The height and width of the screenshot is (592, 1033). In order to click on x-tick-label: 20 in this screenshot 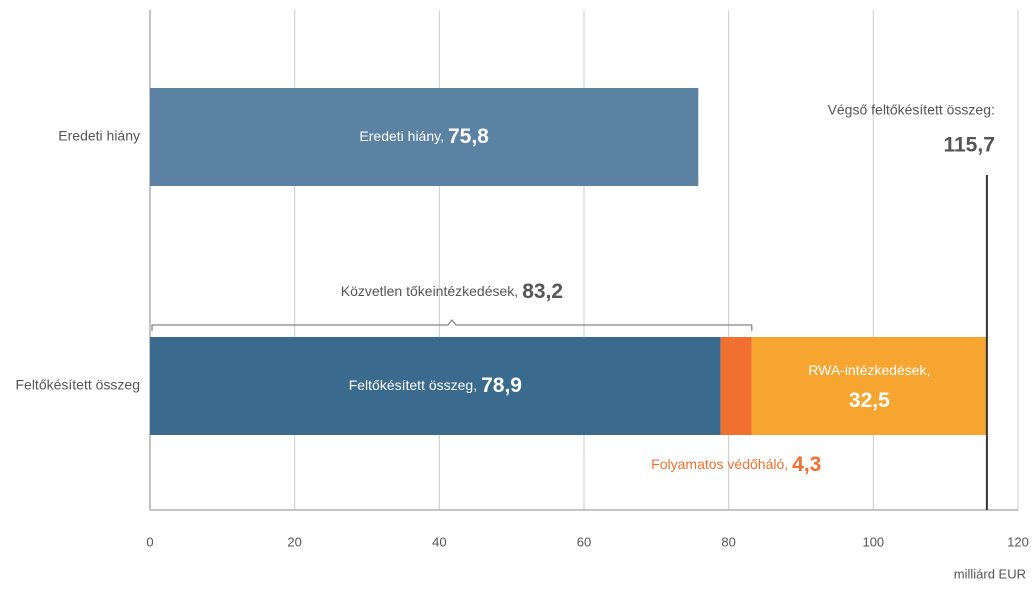, I will do `click(294, 541)`.